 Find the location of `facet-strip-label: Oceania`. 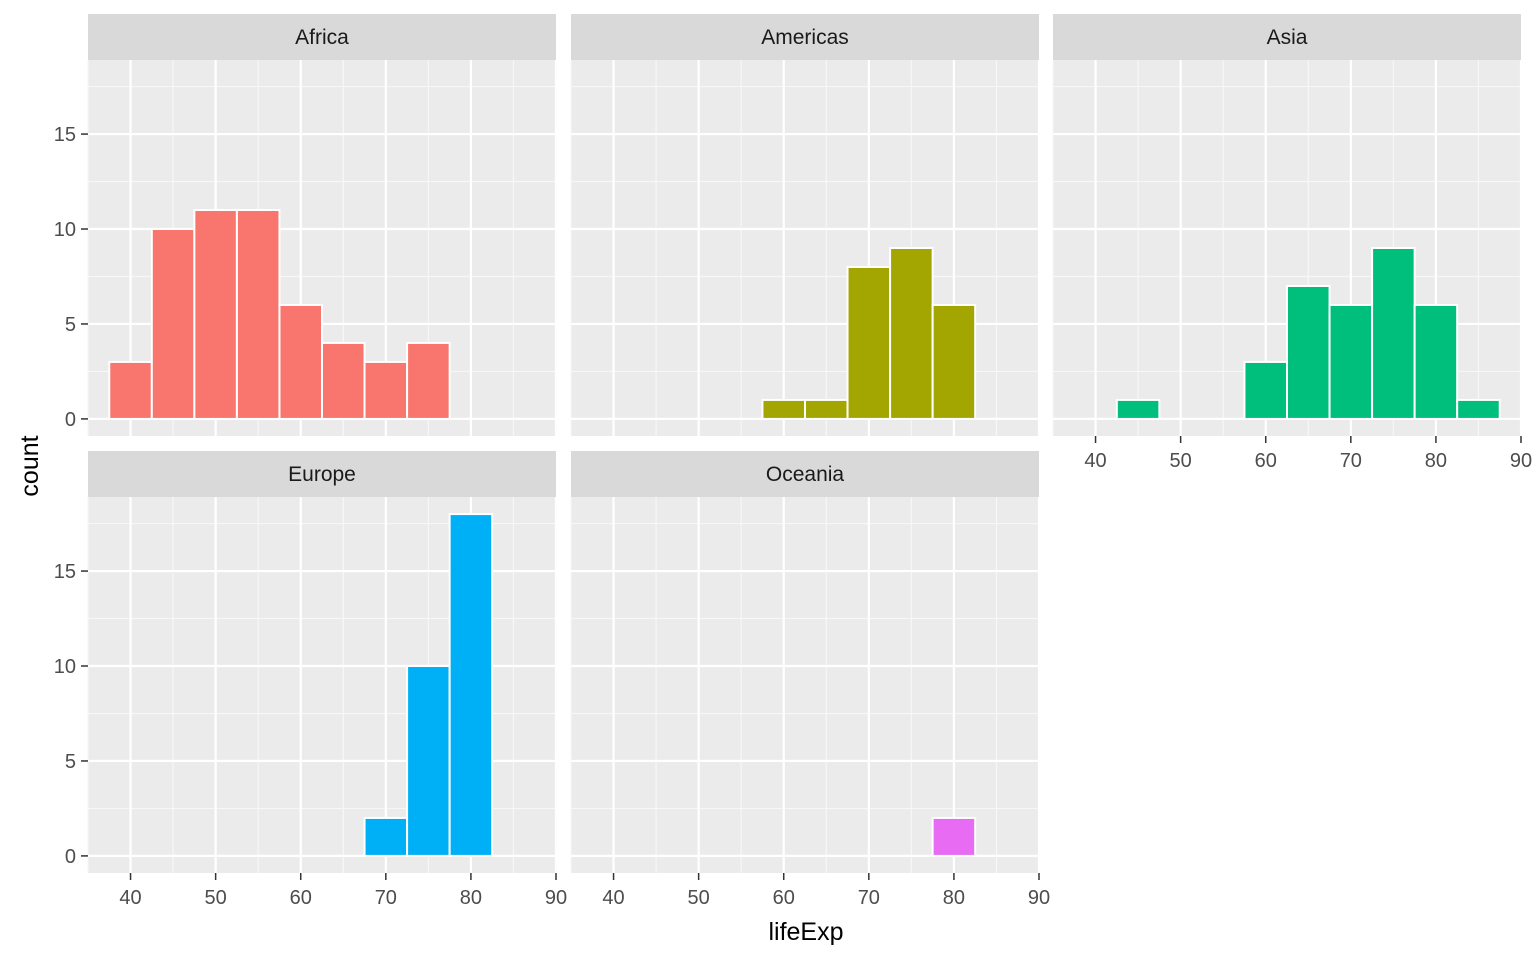

facet-strip-label: Oceania is located at coordinates (805, 474).